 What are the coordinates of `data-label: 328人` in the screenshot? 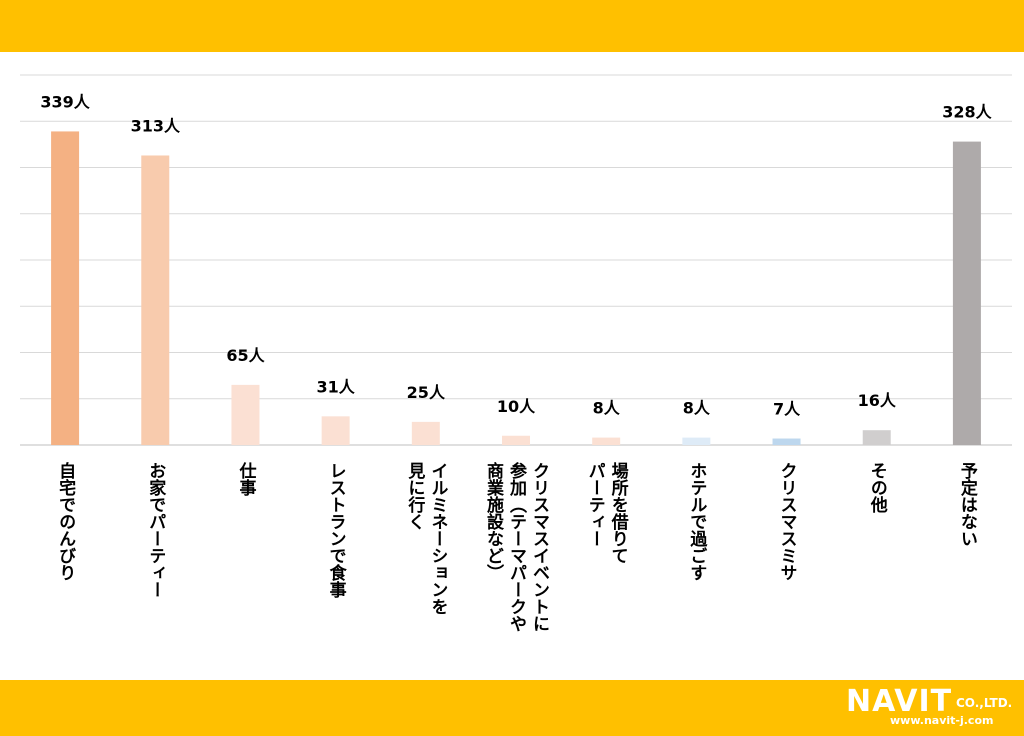 It's located at (967, 112).